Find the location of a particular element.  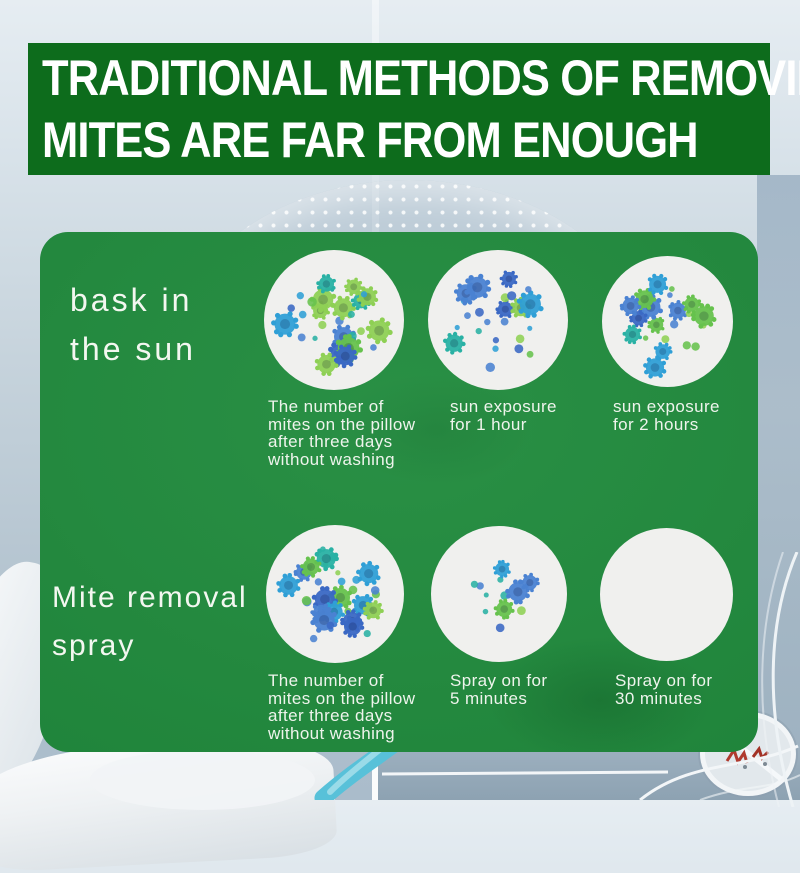

petri-dish-sun-2-hours is located at coordinates (667, 321).